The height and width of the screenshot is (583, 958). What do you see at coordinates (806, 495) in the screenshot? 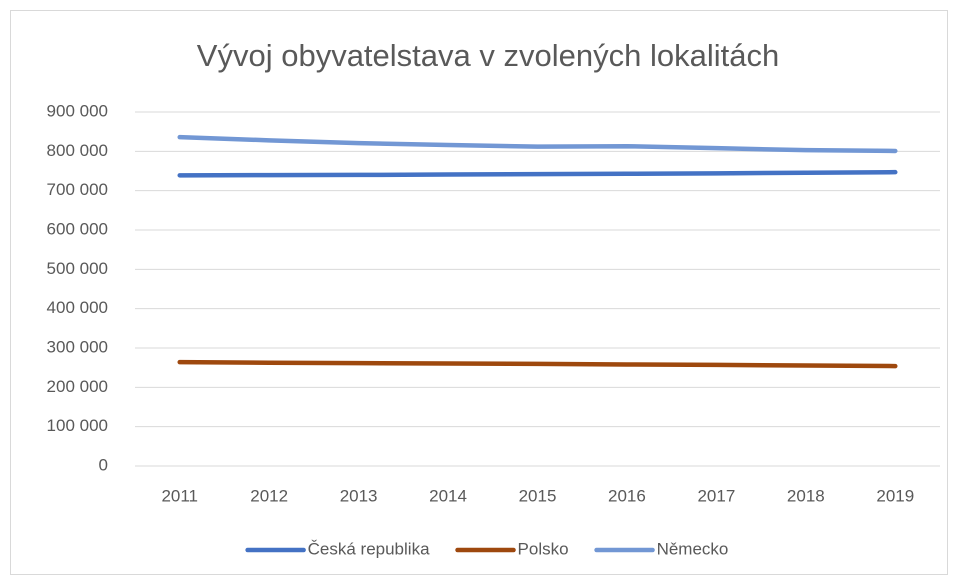
I see `x-tick-label: 2018` at bounding box center [806, 495].